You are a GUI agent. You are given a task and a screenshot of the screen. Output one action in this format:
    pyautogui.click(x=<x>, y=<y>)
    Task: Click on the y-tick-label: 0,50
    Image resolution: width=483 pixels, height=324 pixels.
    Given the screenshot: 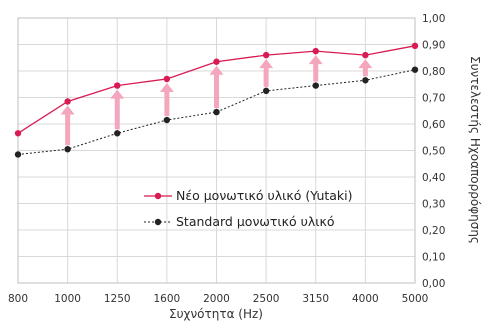 What is the action you would take?
    pyautogui.click(x=433, y=152)
    